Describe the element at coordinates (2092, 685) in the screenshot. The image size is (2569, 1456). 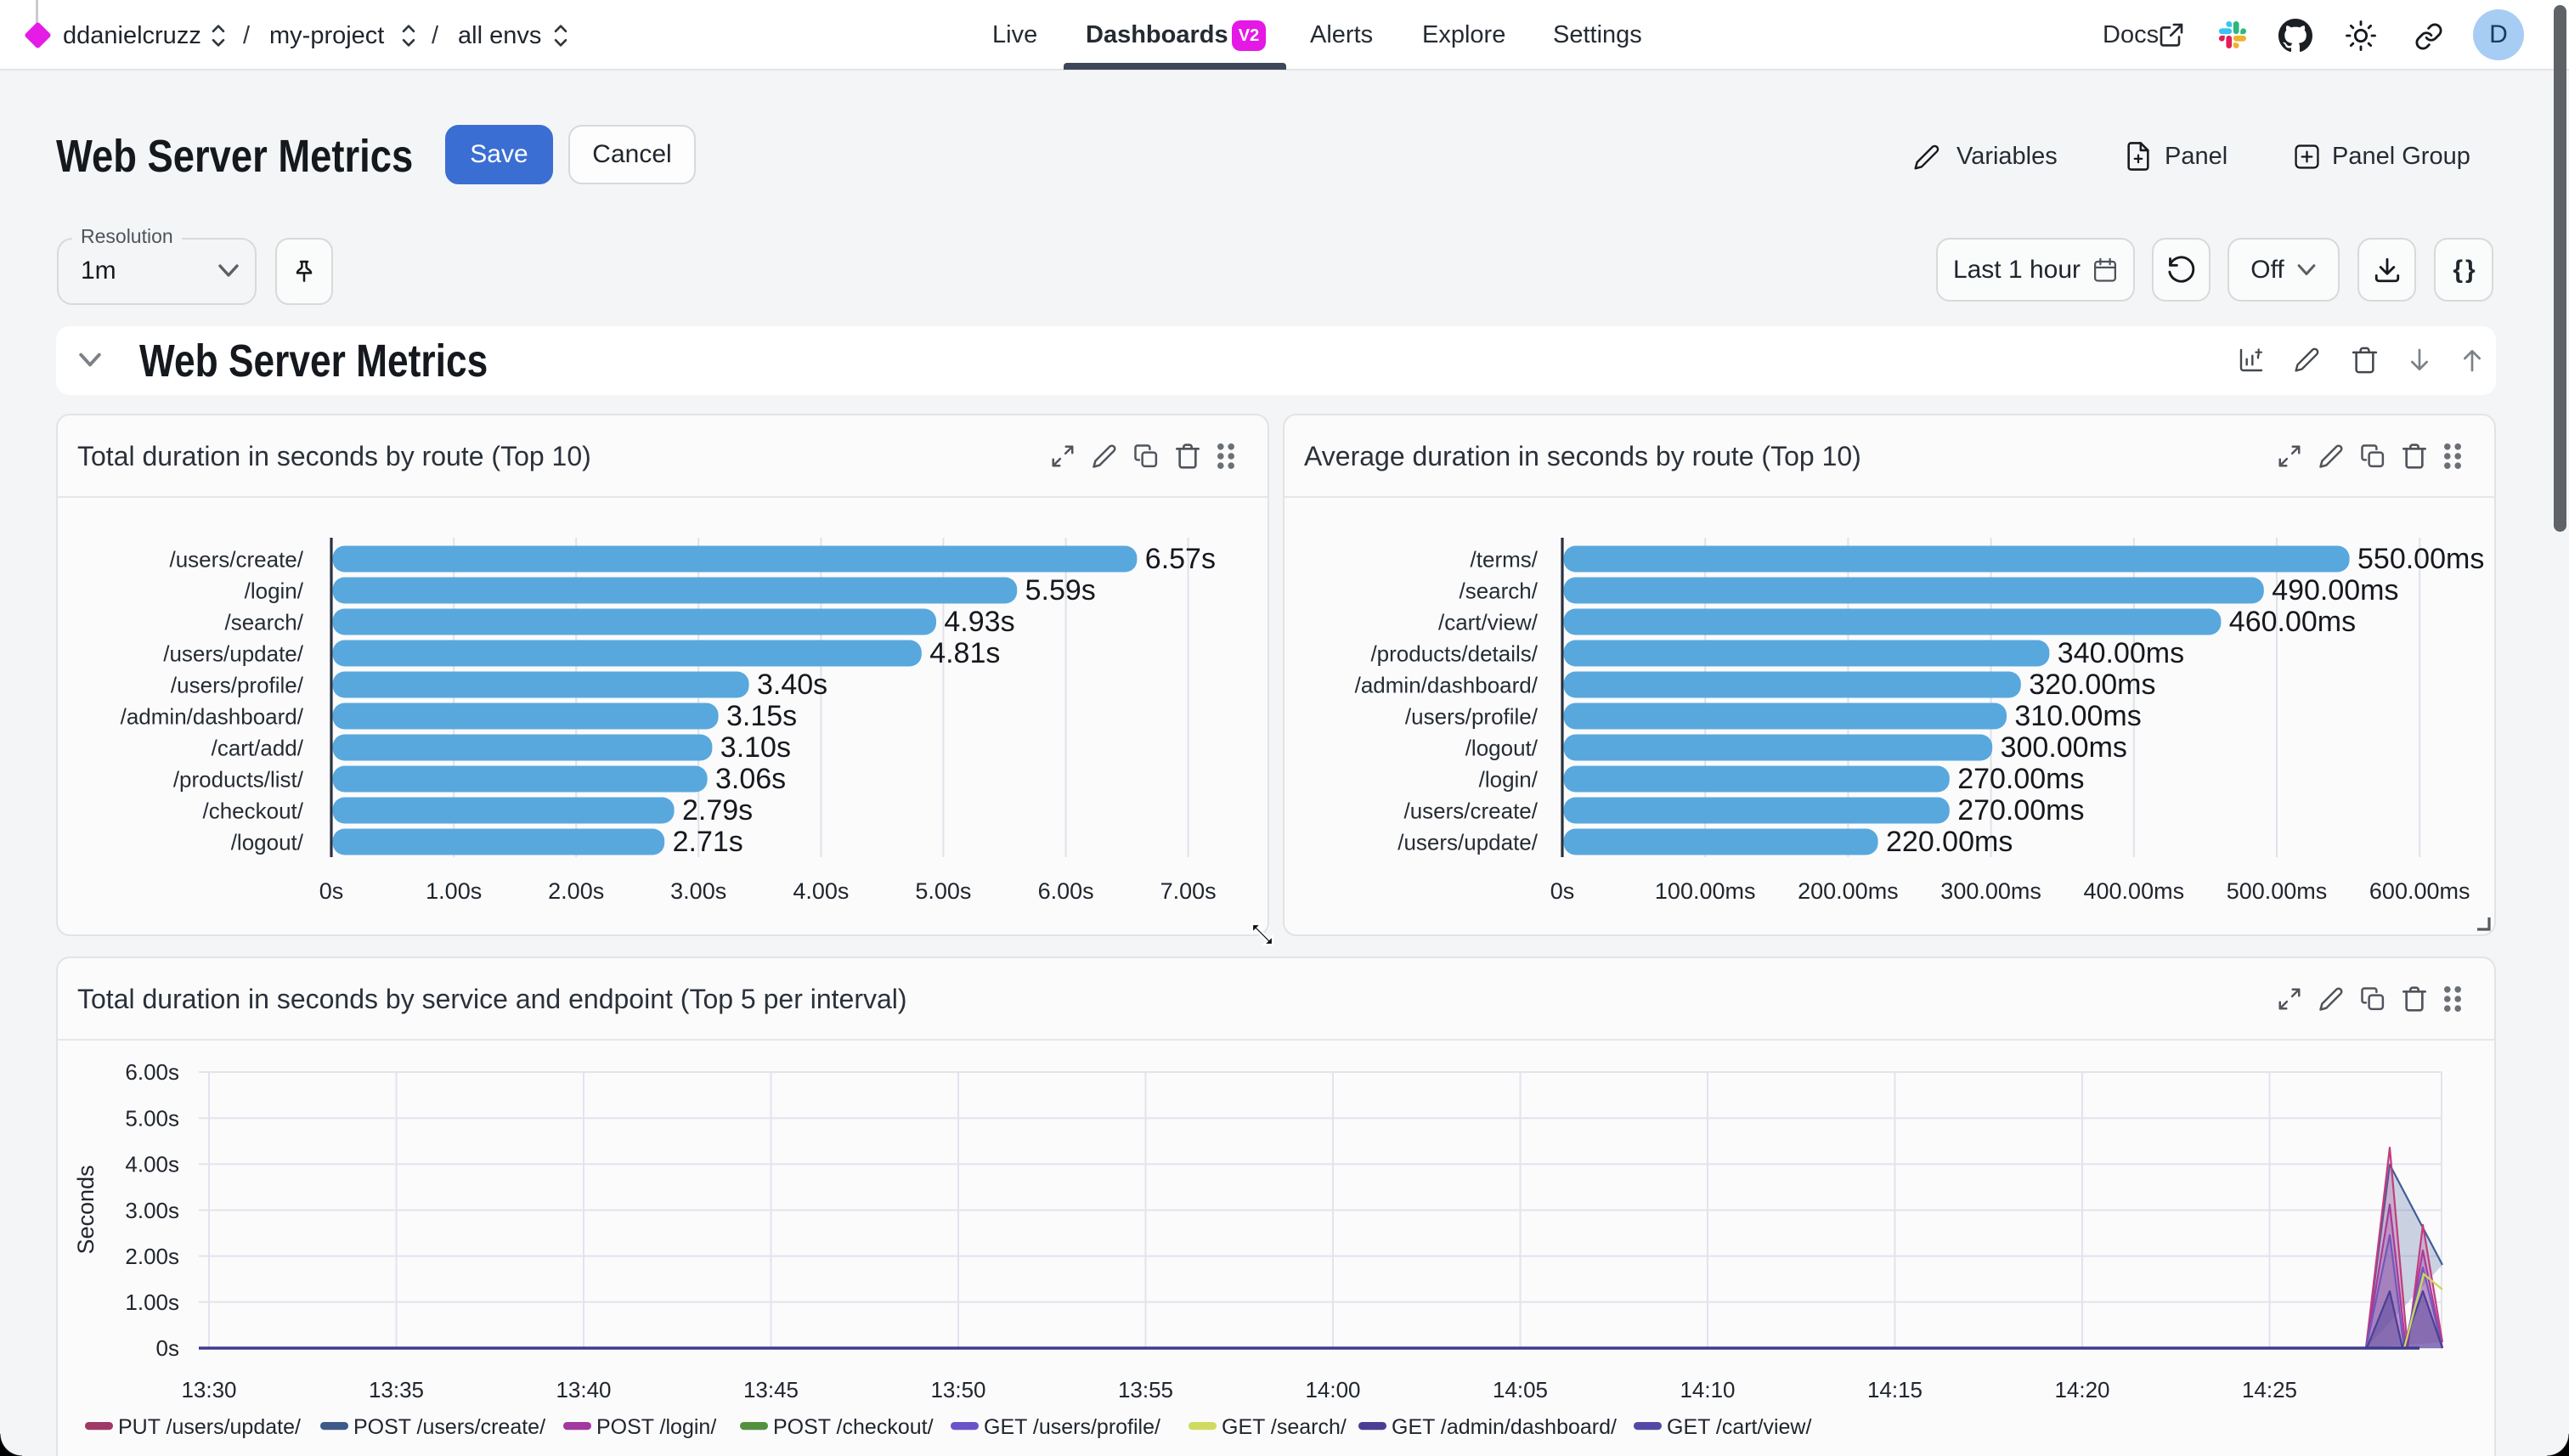
I see `svg-text: 320.00ms` at that location.